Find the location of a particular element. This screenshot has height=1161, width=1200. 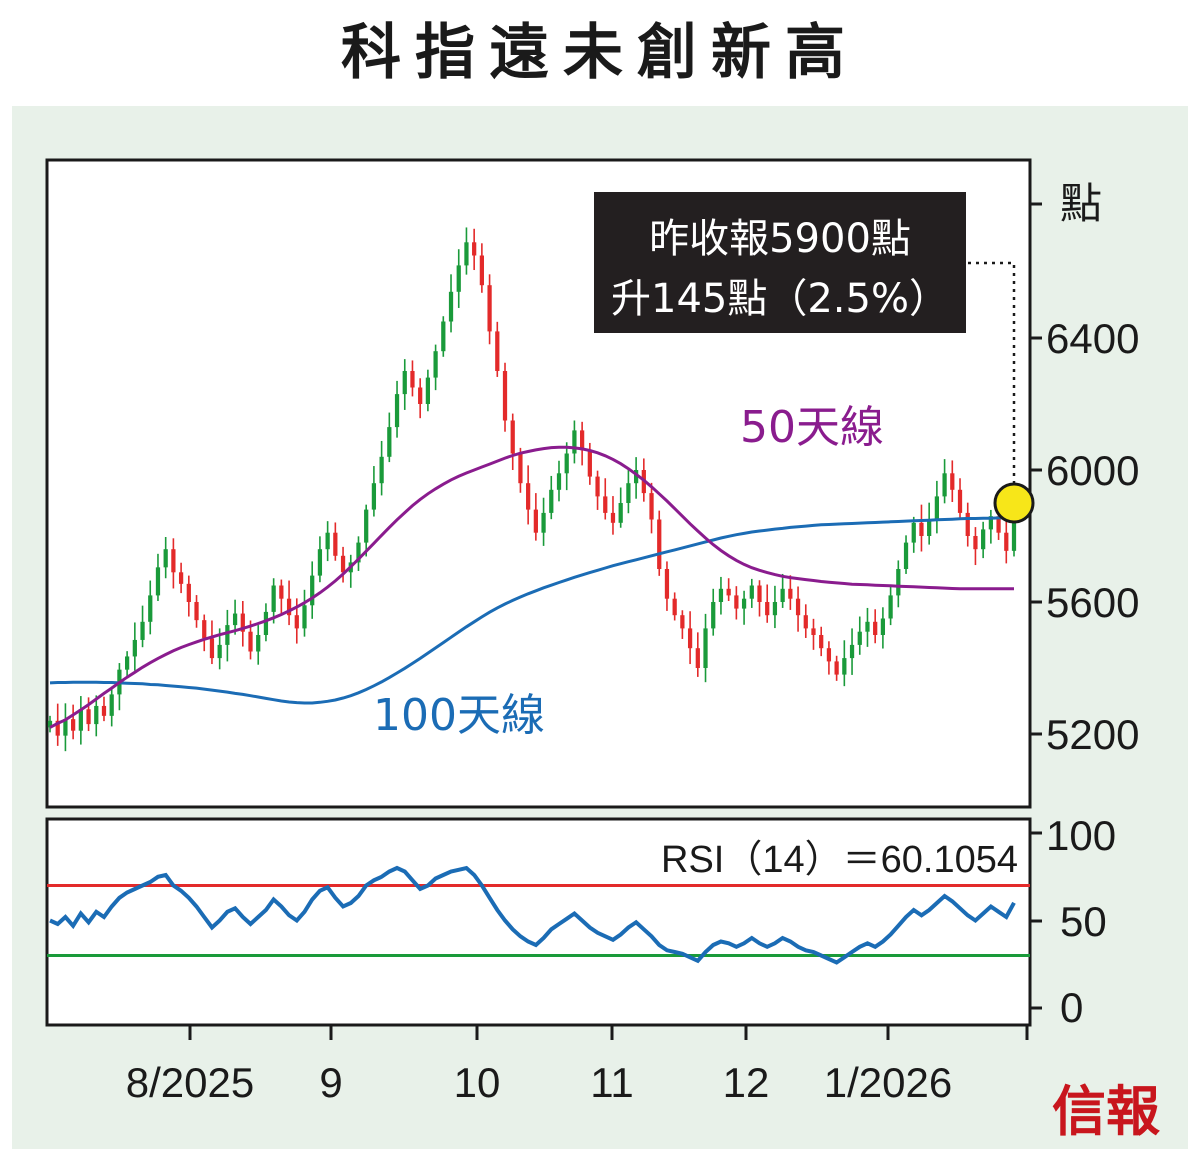

y-tick-6000: 6000 is located at coordinates (1092, 470).